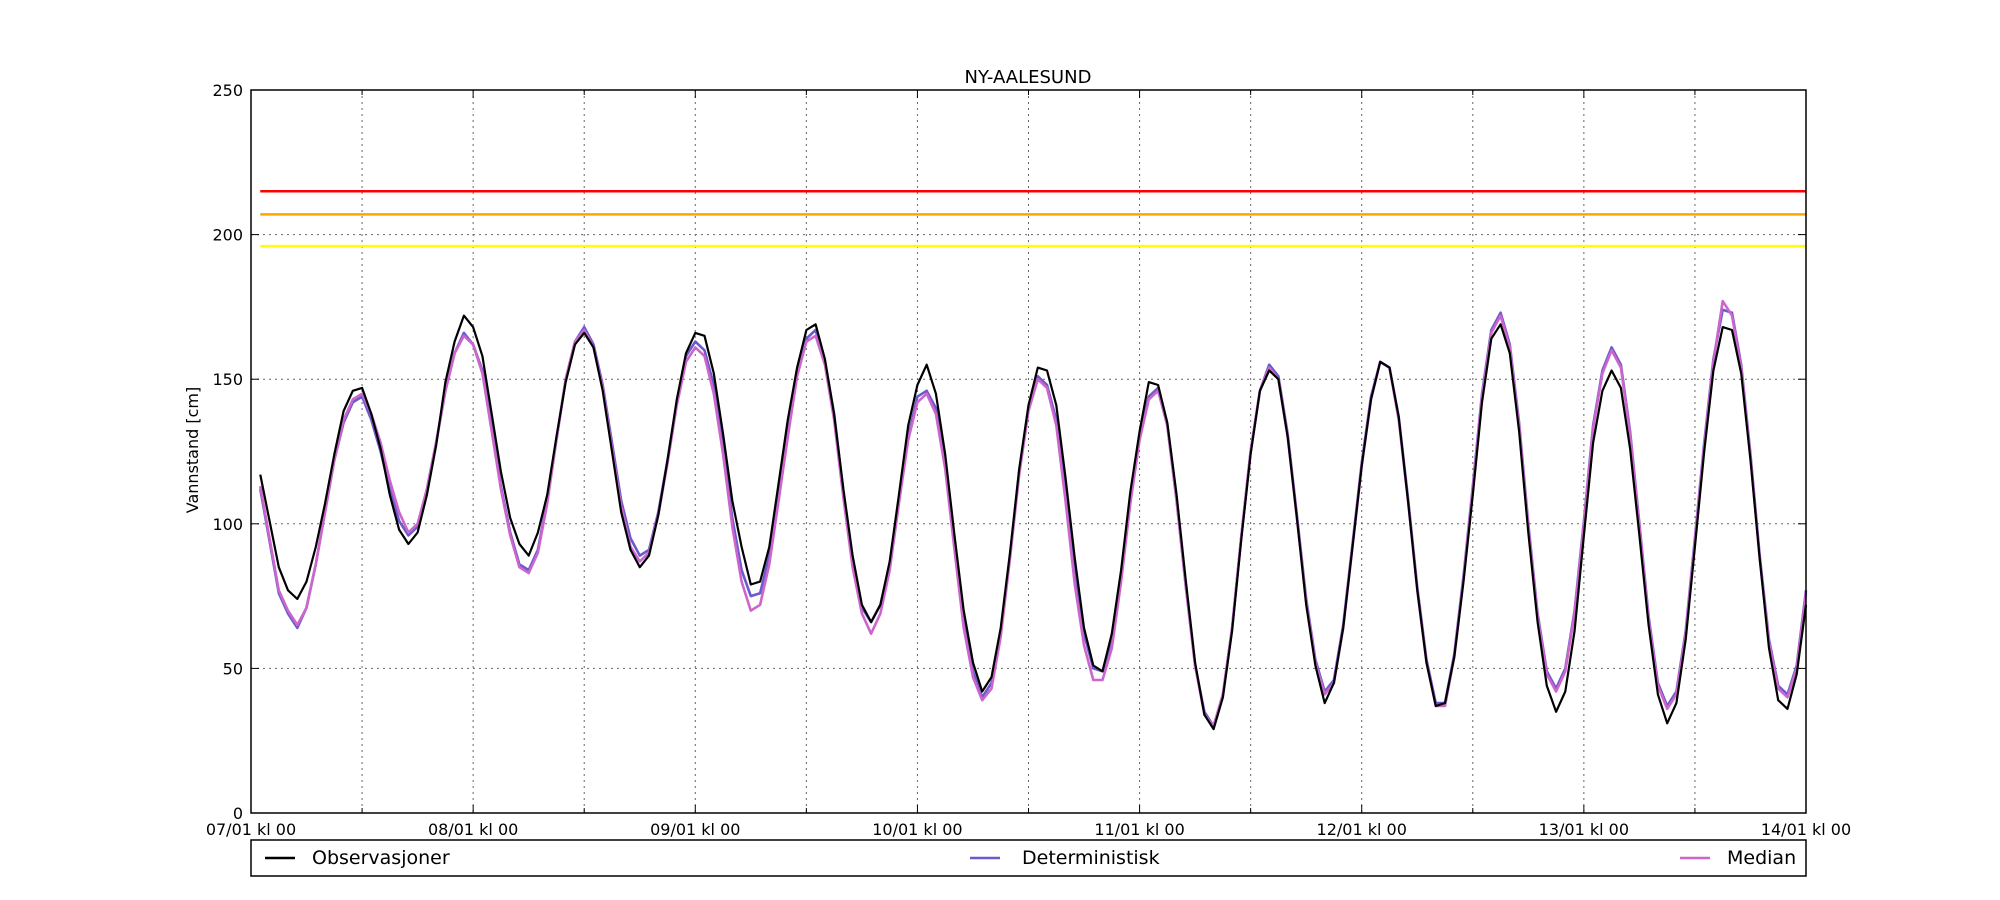  What do you see at coordinates (251, 829) in the screenshot?
I see `x-tick-label: 07/01 kl 00` at bounding box center [251, 829].